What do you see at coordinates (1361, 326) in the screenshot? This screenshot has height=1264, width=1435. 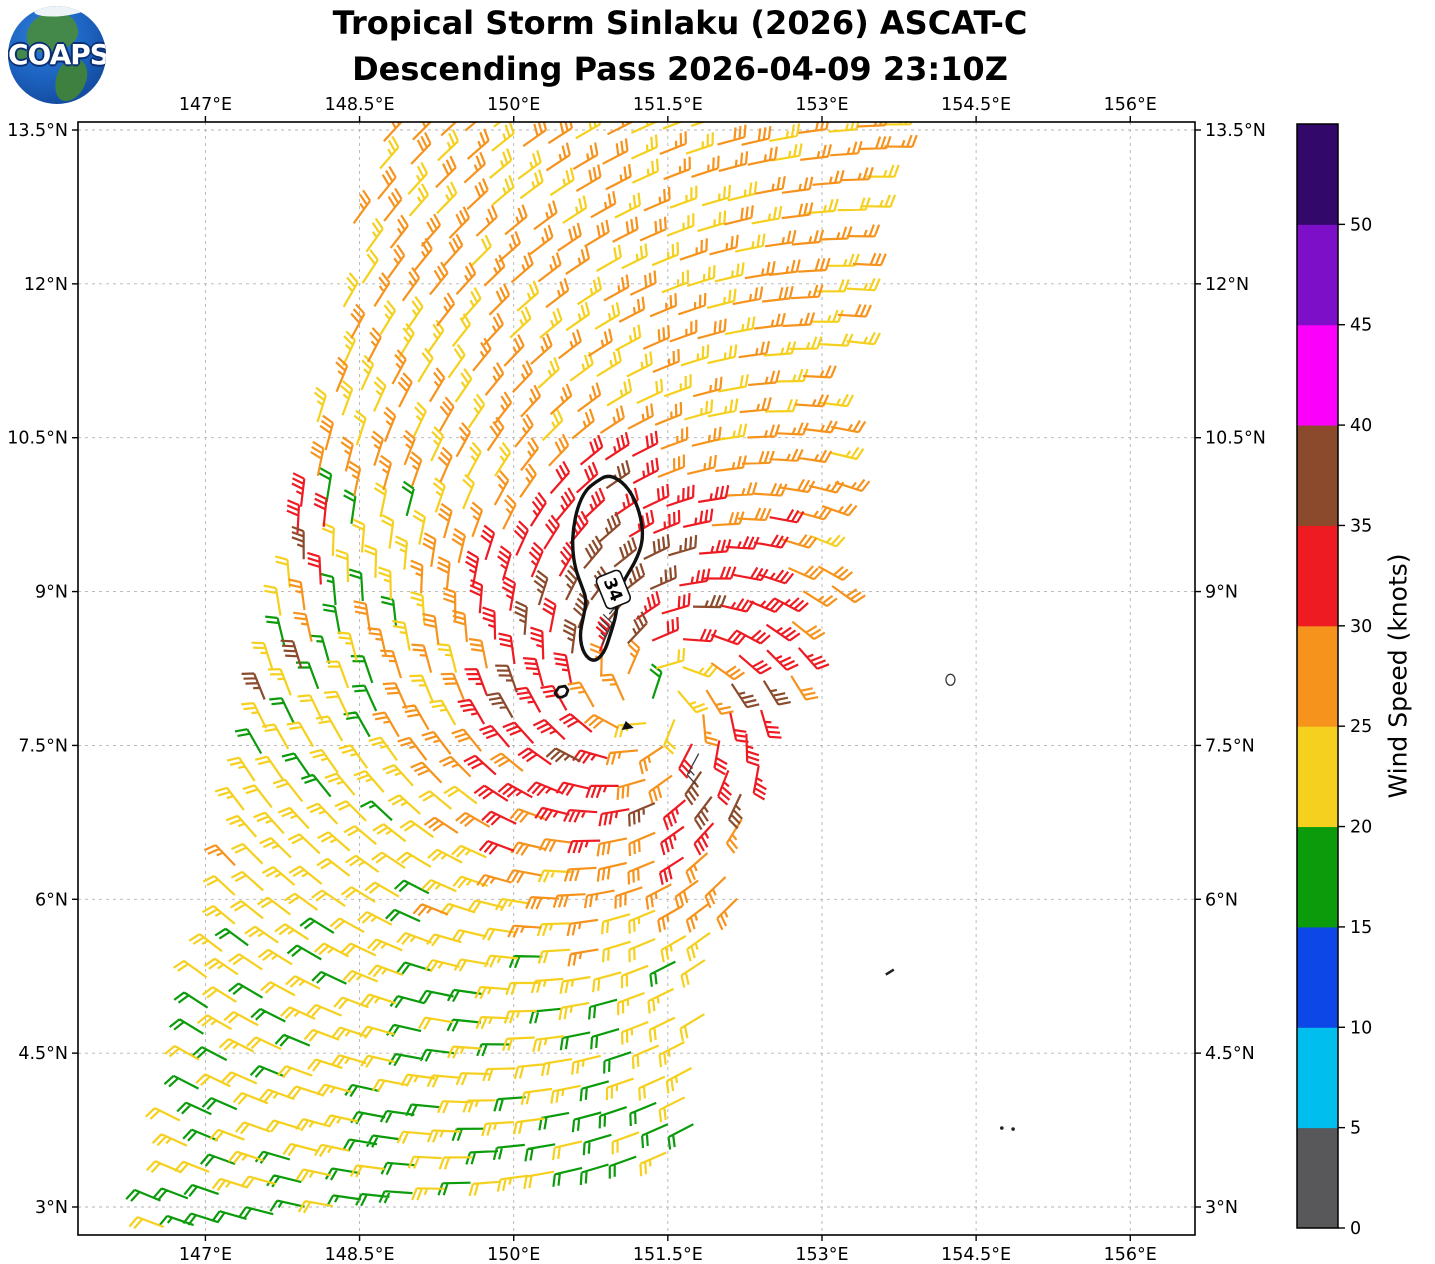 I see `colorbar-tick-label: 45` at bounding box center [1361, 326].